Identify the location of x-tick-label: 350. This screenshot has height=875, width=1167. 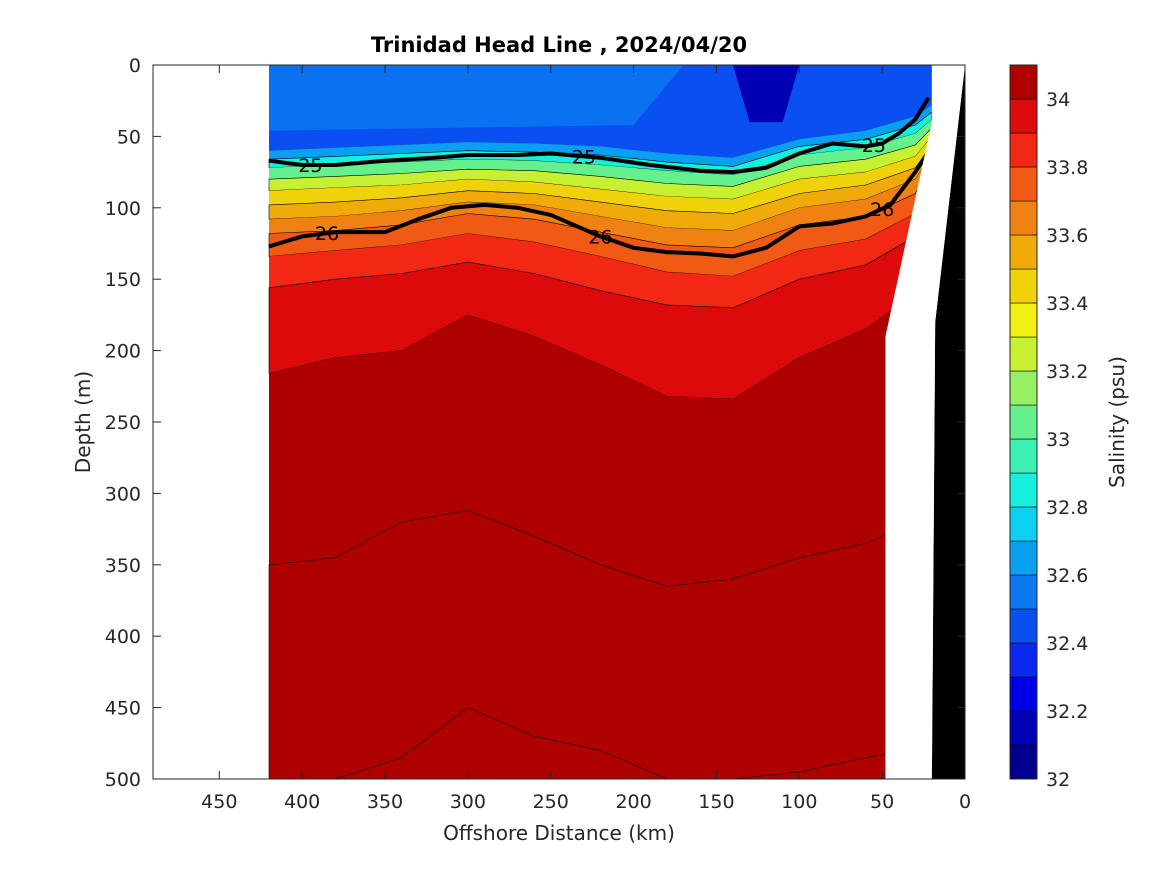
(385, 802).